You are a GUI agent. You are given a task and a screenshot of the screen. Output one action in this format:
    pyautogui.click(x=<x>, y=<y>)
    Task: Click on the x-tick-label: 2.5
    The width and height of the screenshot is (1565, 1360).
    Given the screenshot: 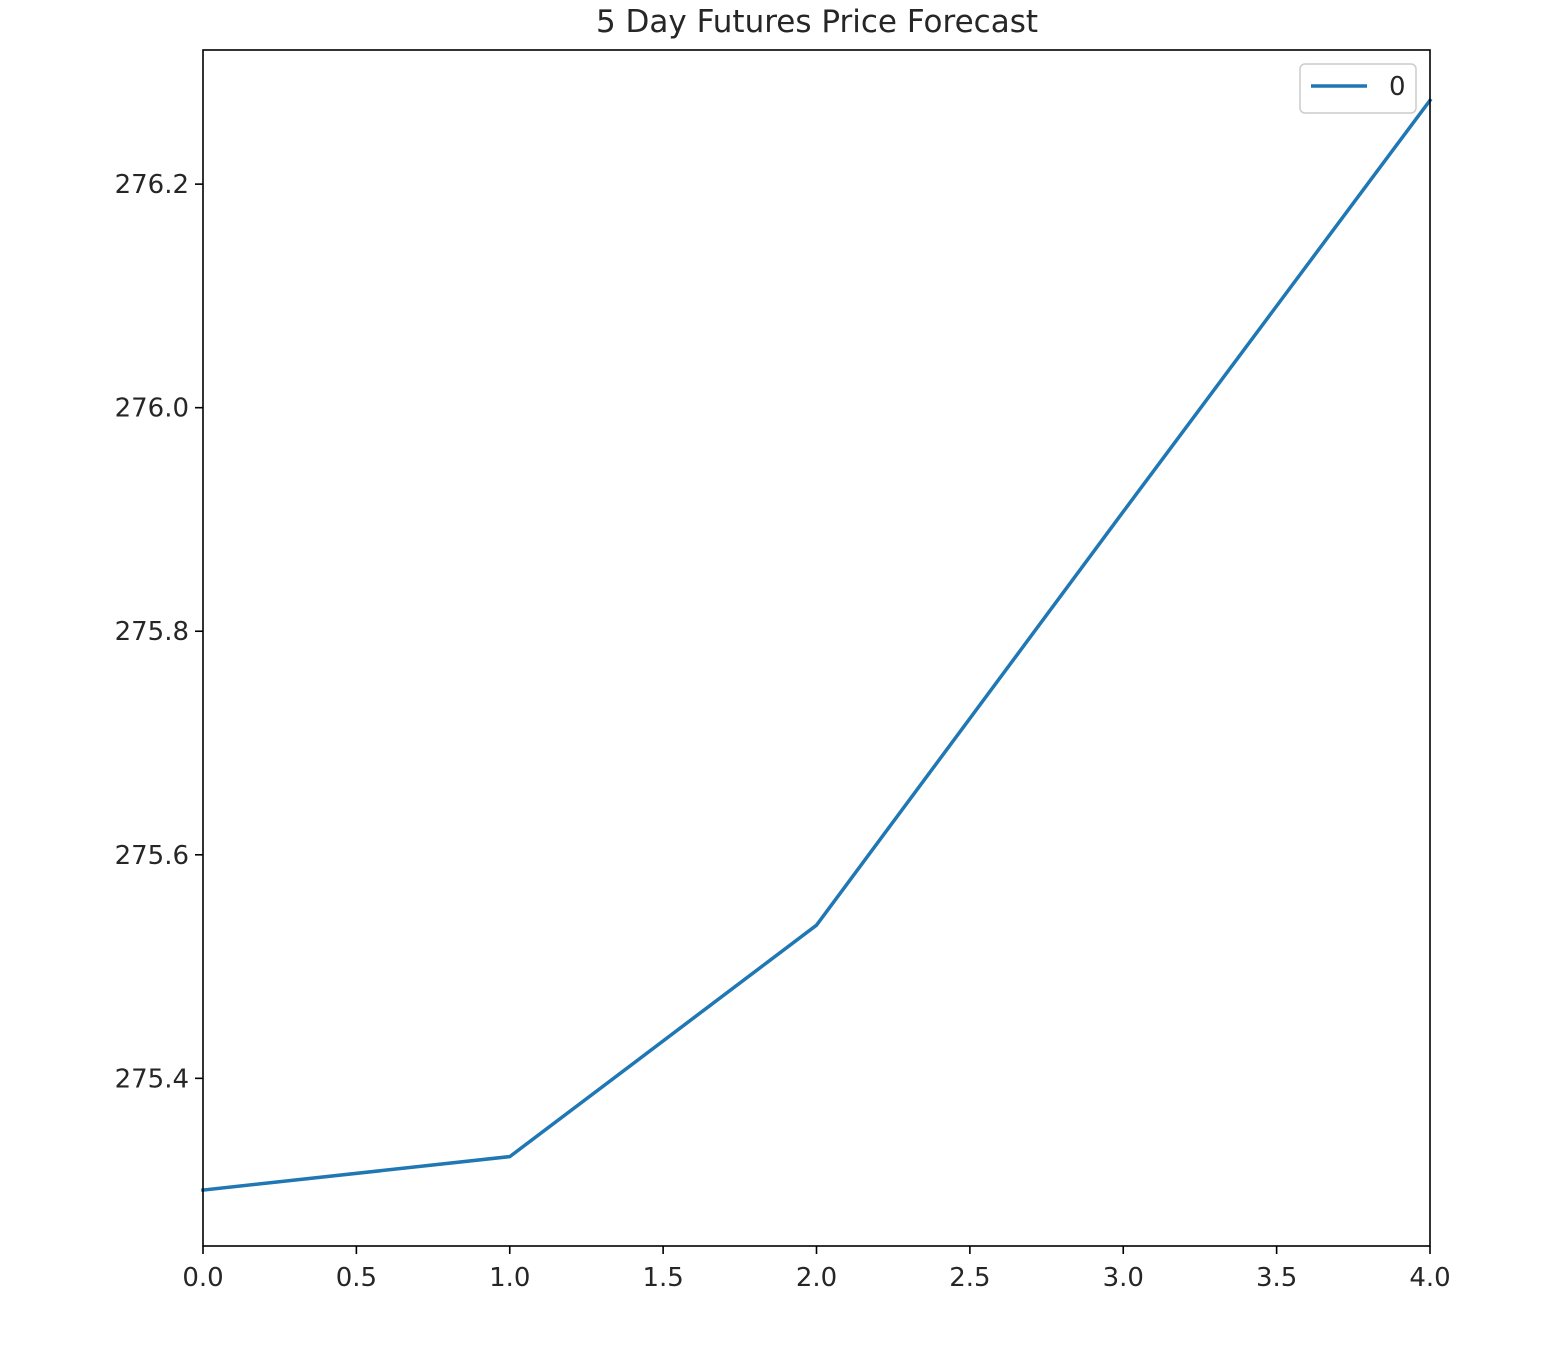 What is the action you would take?
    pyautogui.click(x=969, y=1278)
    